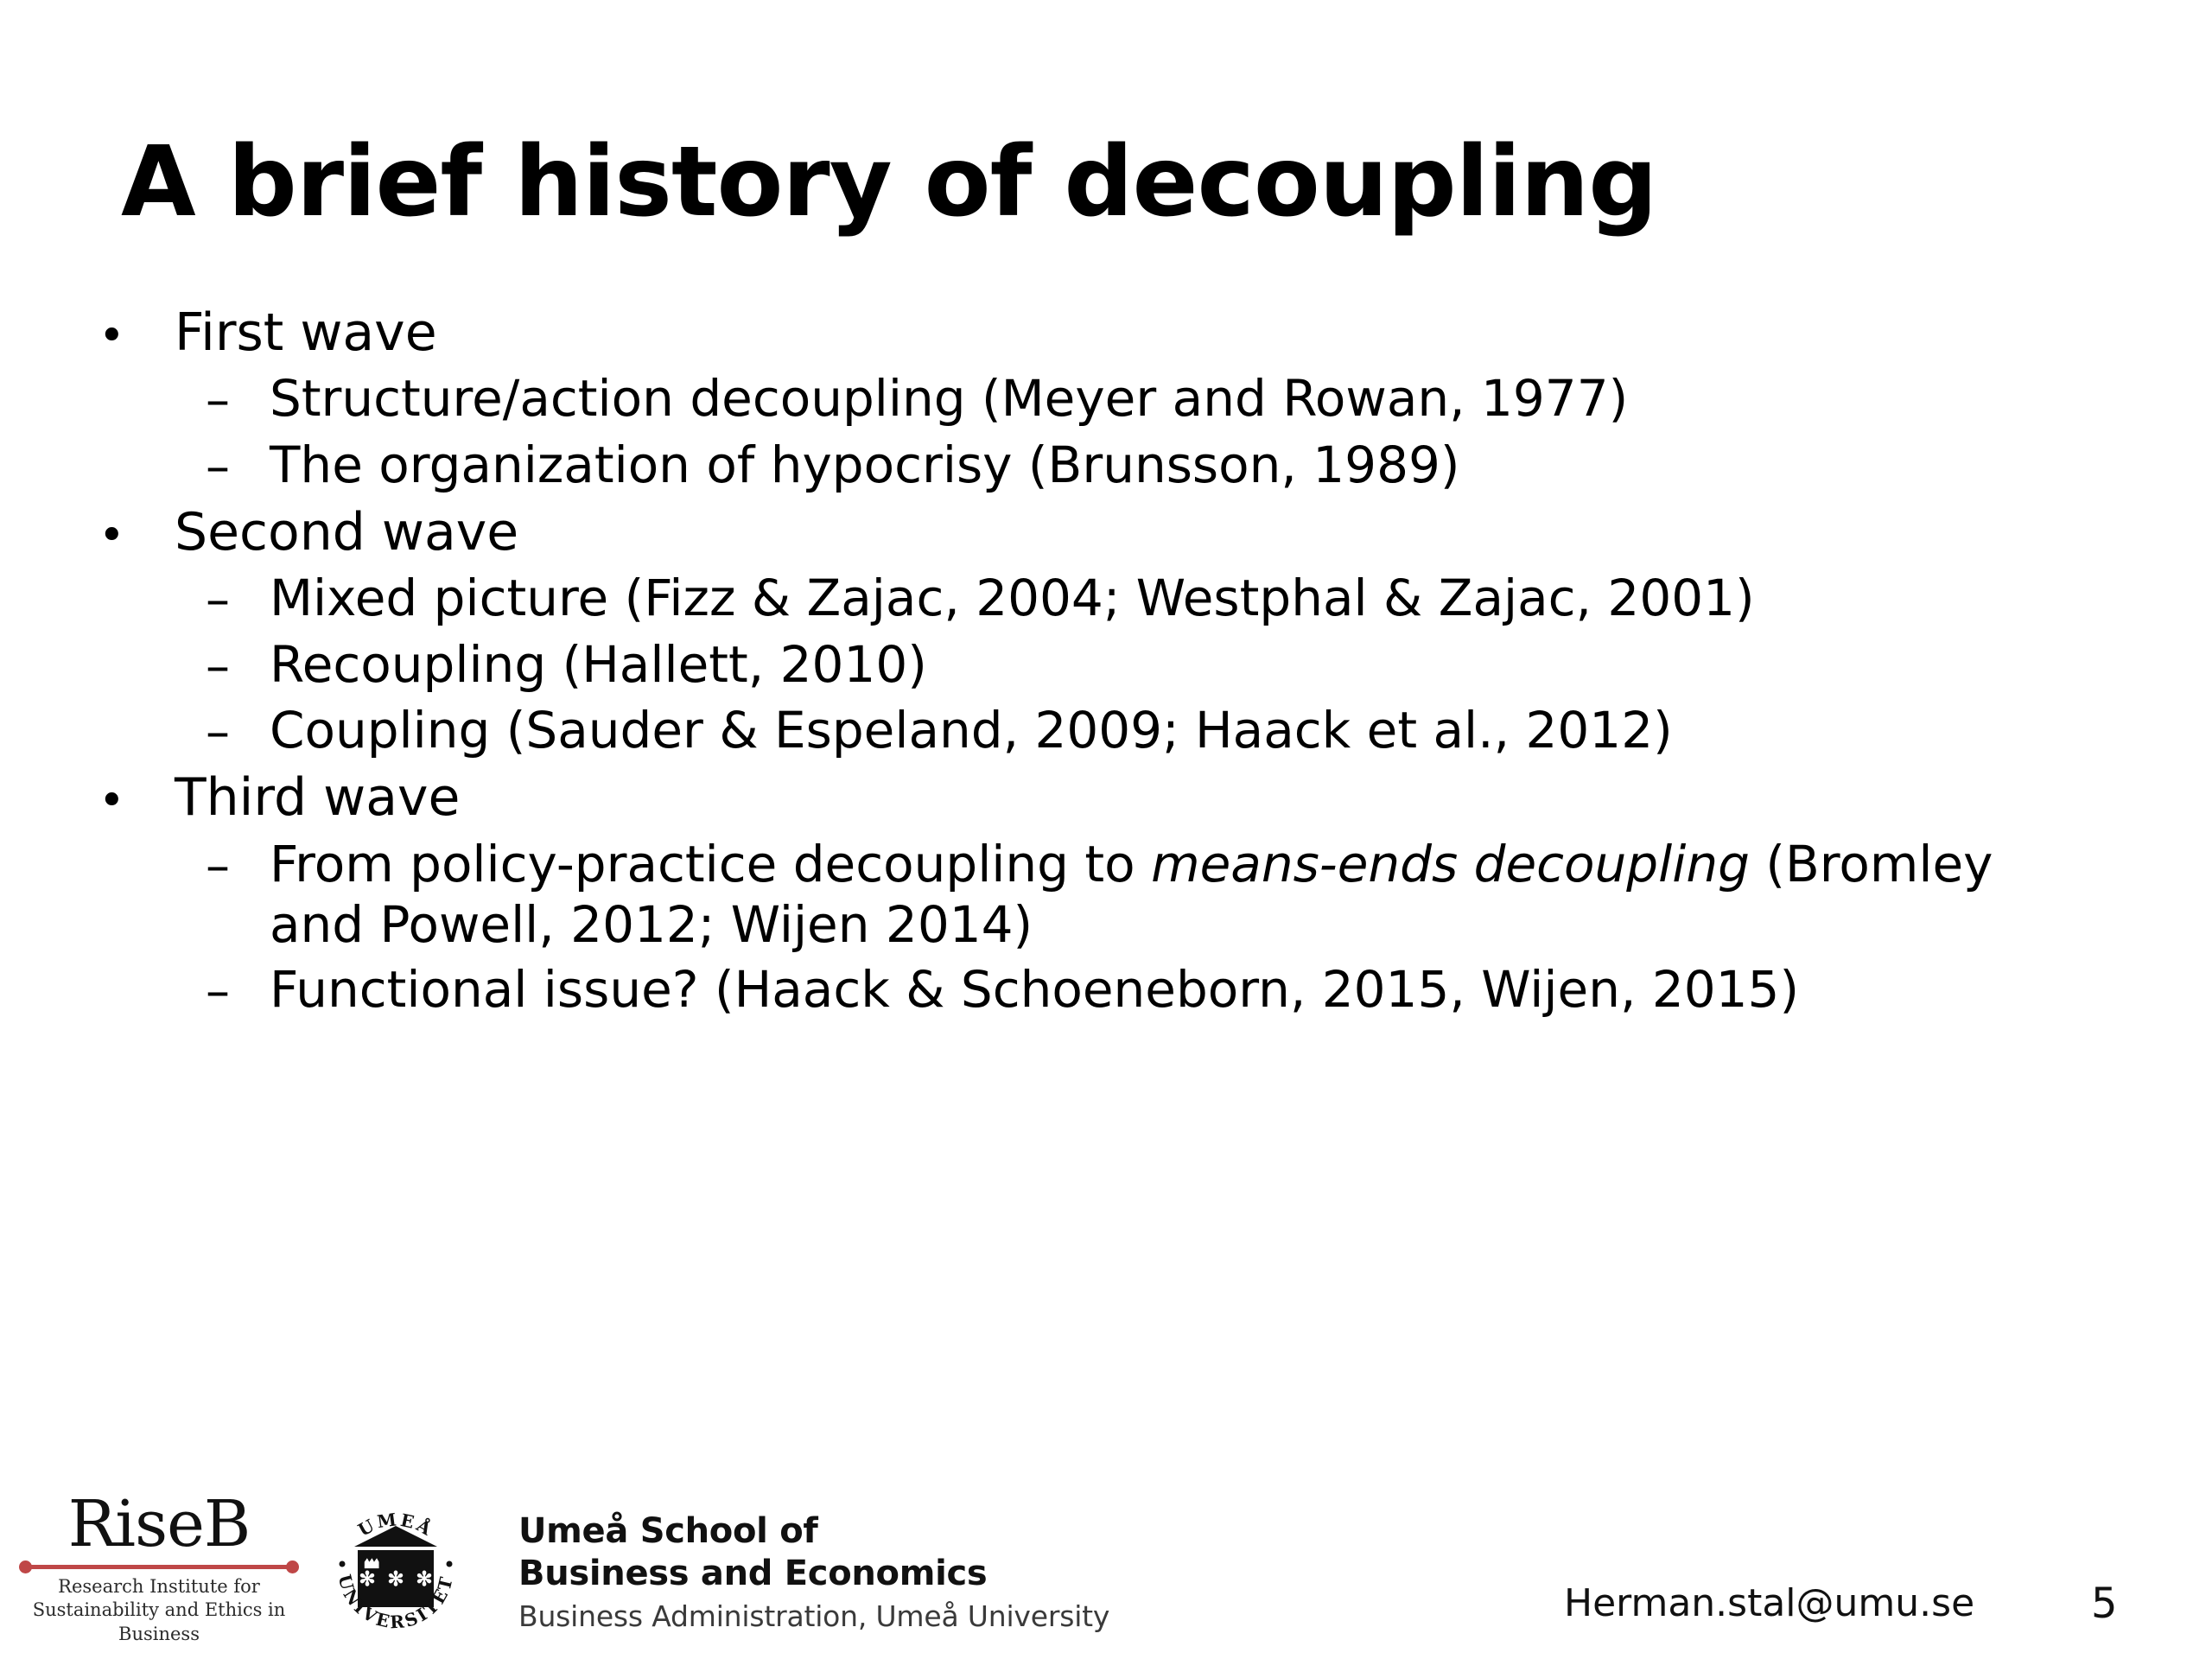  I want to click on umea-university-seal-icon: ✻ ✻ ✻ UMEÅ UNIVERSITET, so click(396, 1573).